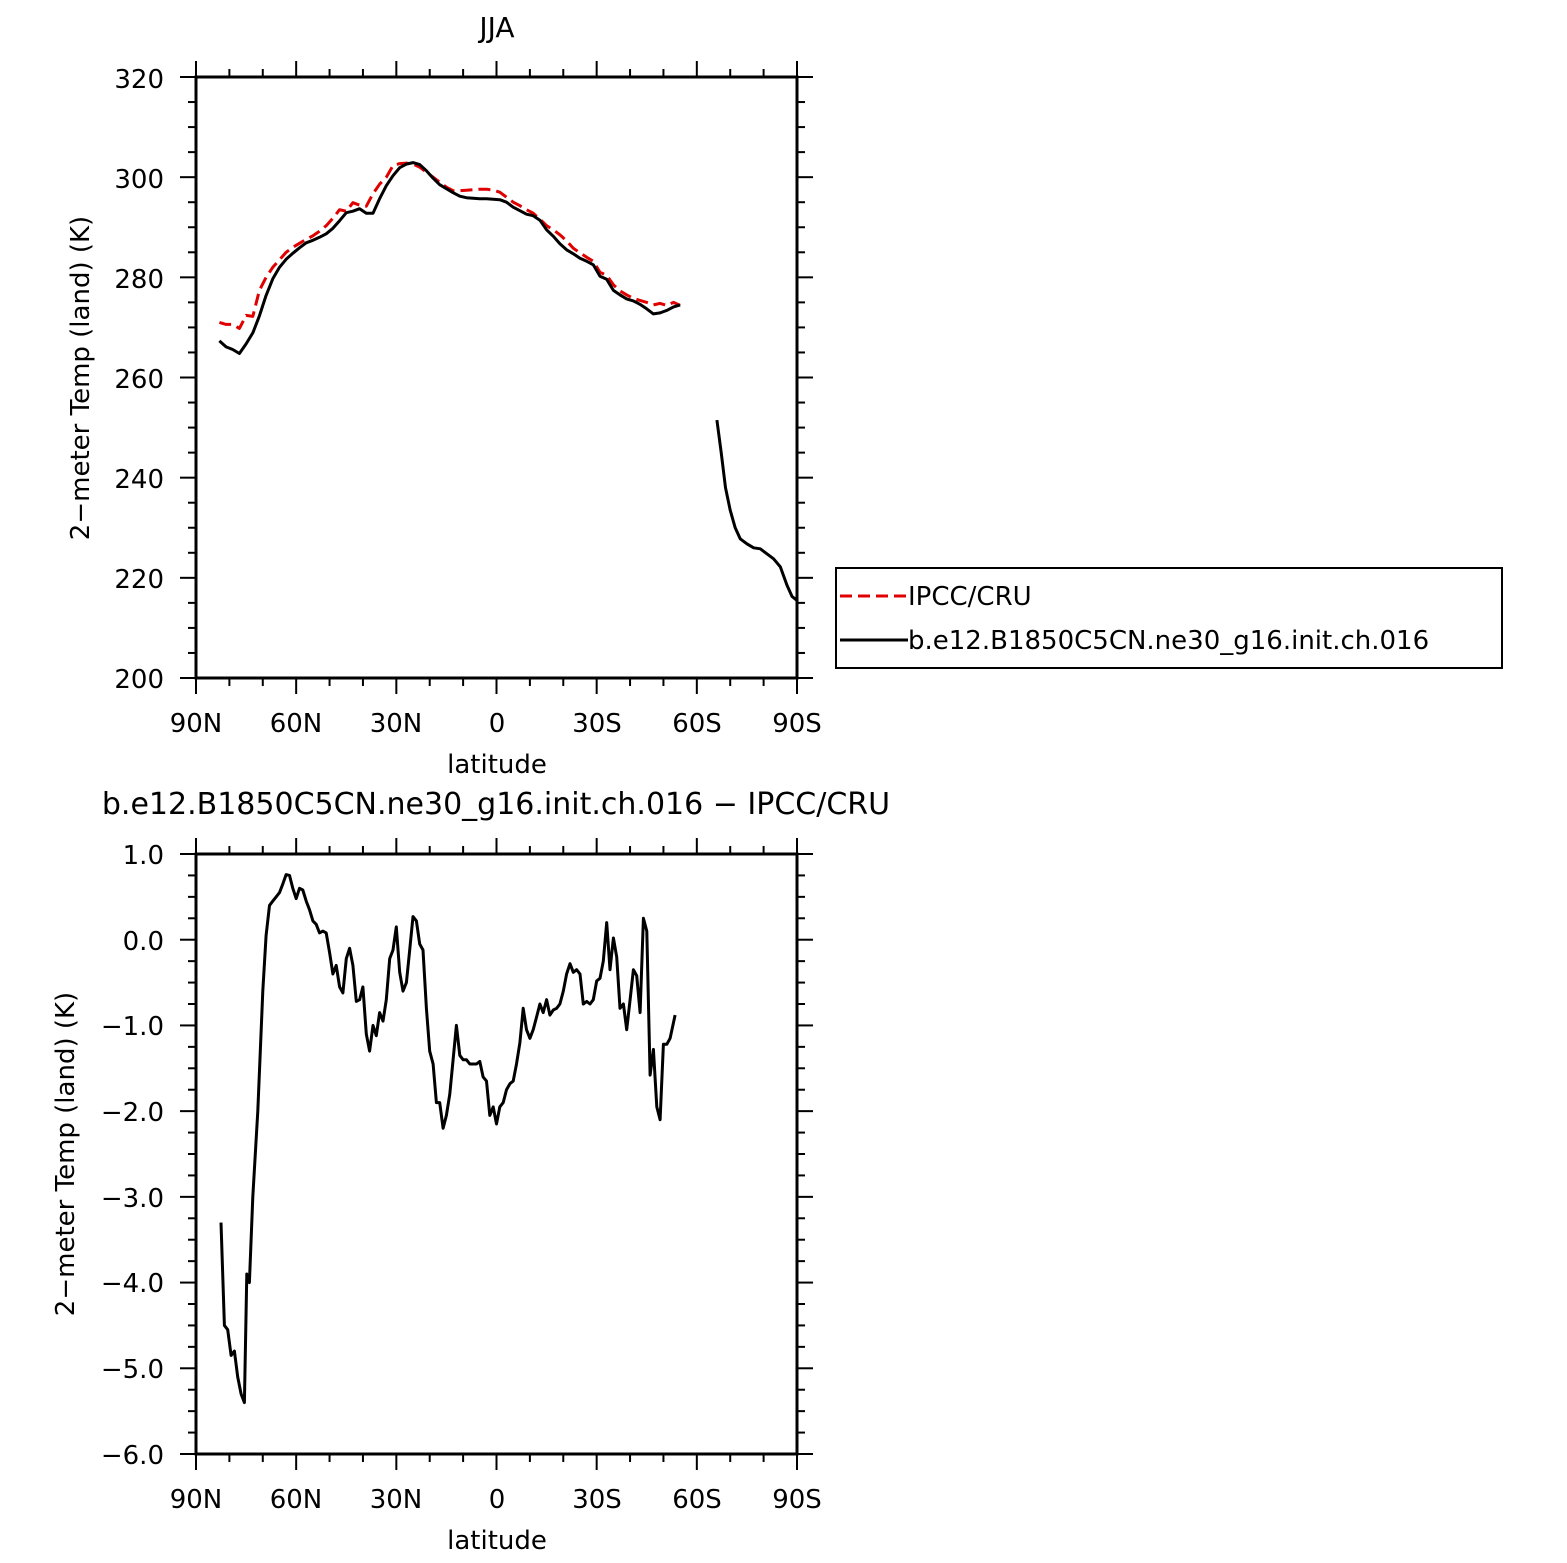  I want to click on top-y-tick-labels: 200 220 240 260 280 300 320, so click(139, 380).